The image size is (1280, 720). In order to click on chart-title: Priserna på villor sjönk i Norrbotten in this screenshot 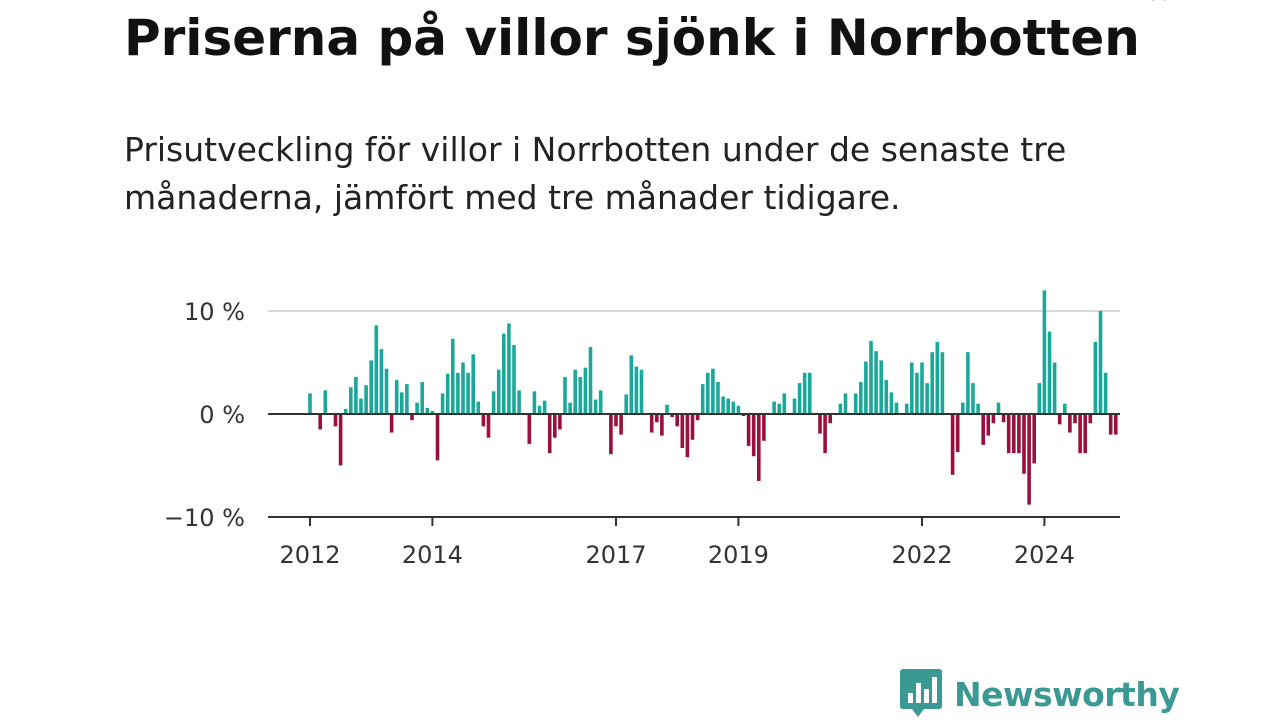, I will do `click(632, 38)`.